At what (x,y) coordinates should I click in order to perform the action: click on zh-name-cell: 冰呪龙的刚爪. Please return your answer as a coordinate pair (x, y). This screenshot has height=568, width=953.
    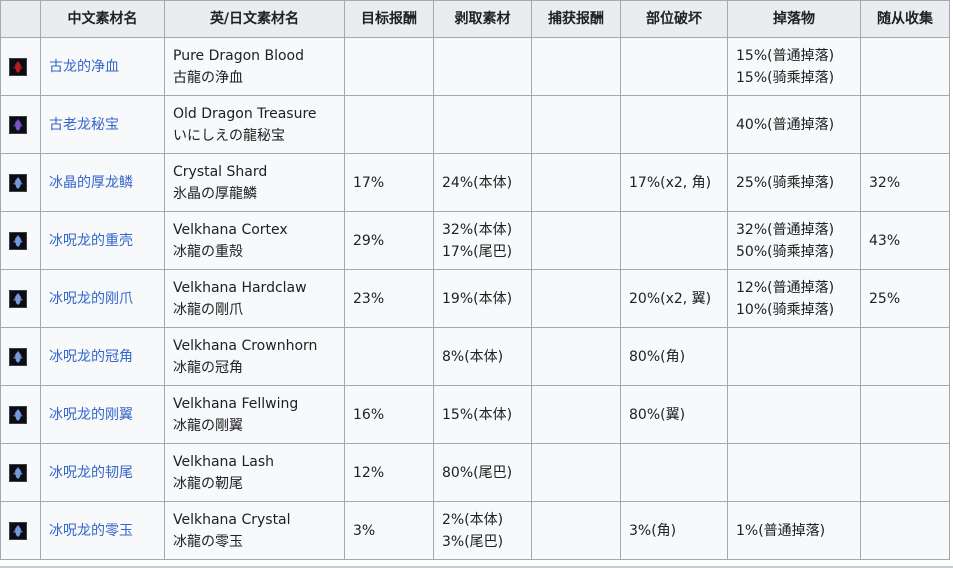
    Looking at the image, I should click on (102, 298).